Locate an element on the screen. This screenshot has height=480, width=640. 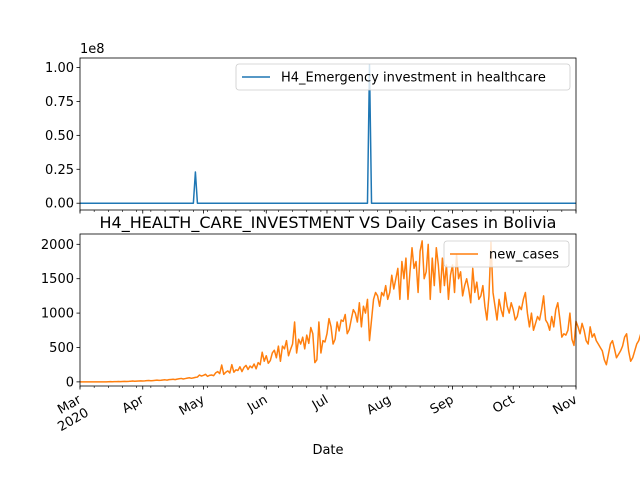
top-legend-box is located at coordinates (403, 77).